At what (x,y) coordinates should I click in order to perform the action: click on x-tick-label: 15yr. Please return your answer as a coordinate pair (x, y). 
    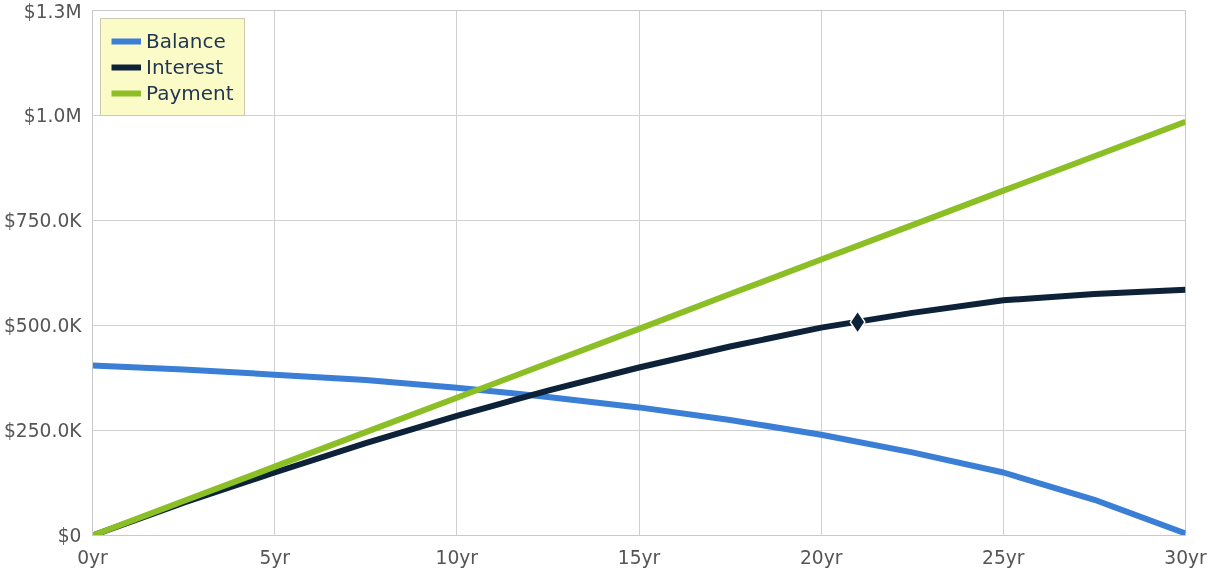
    Looking at the image, I should click on (639, 557).